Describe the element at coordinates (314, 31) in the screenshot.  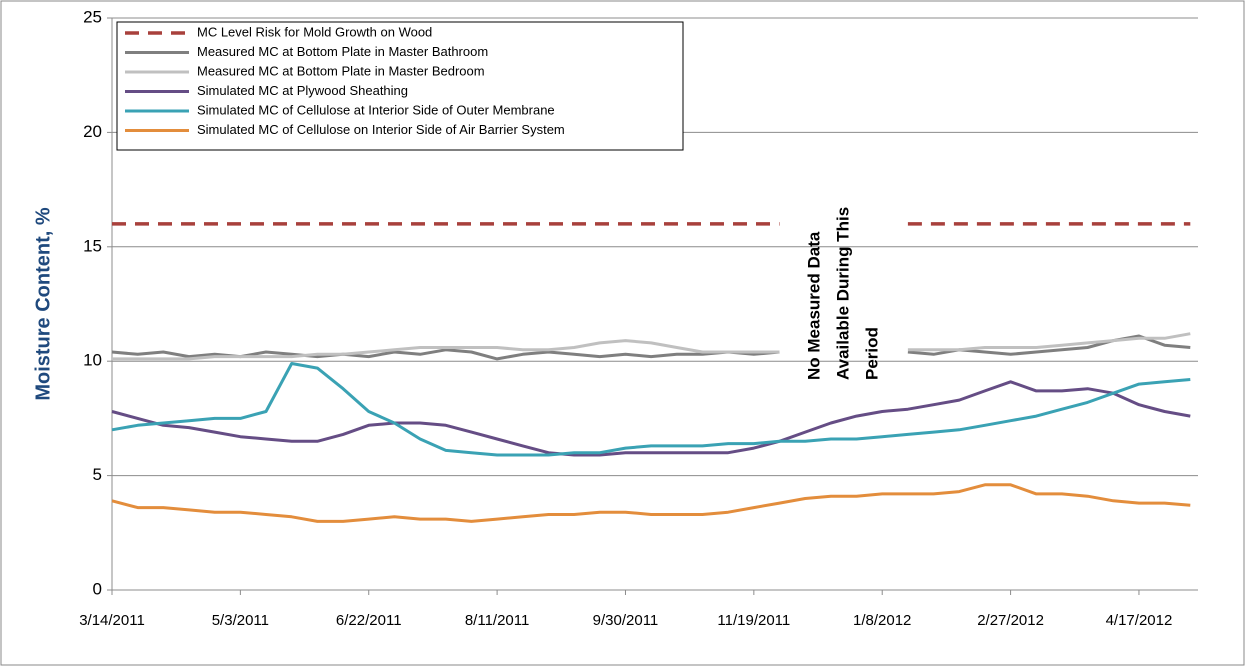
I see `legend-label: MC Level Risk for Mold Growth on Wood` at that location.